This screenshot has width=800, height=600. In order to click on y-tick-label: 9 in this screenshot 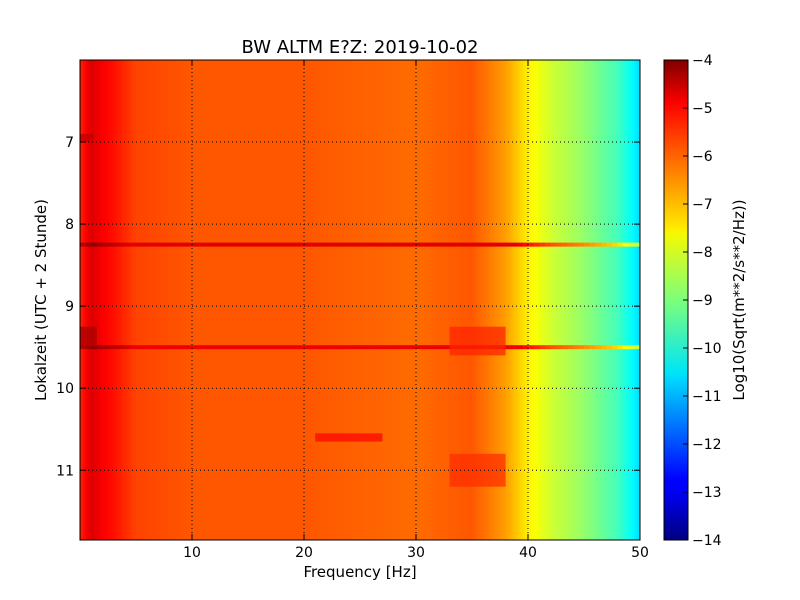, I will do `click(69, 307)`.